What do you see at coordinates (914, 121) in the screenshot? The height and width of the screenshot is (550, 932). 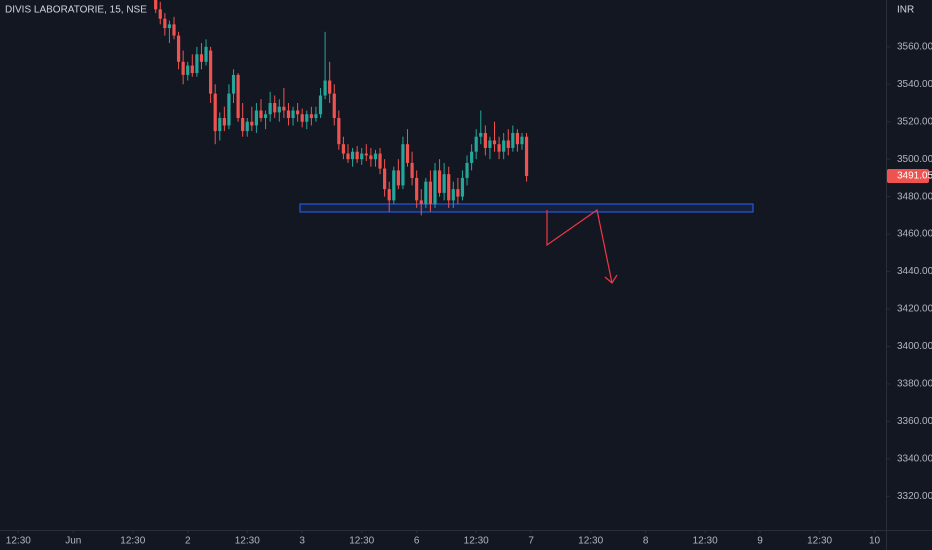 I see `y-tick-label: 3520.00` at bounding box center [914, 121].